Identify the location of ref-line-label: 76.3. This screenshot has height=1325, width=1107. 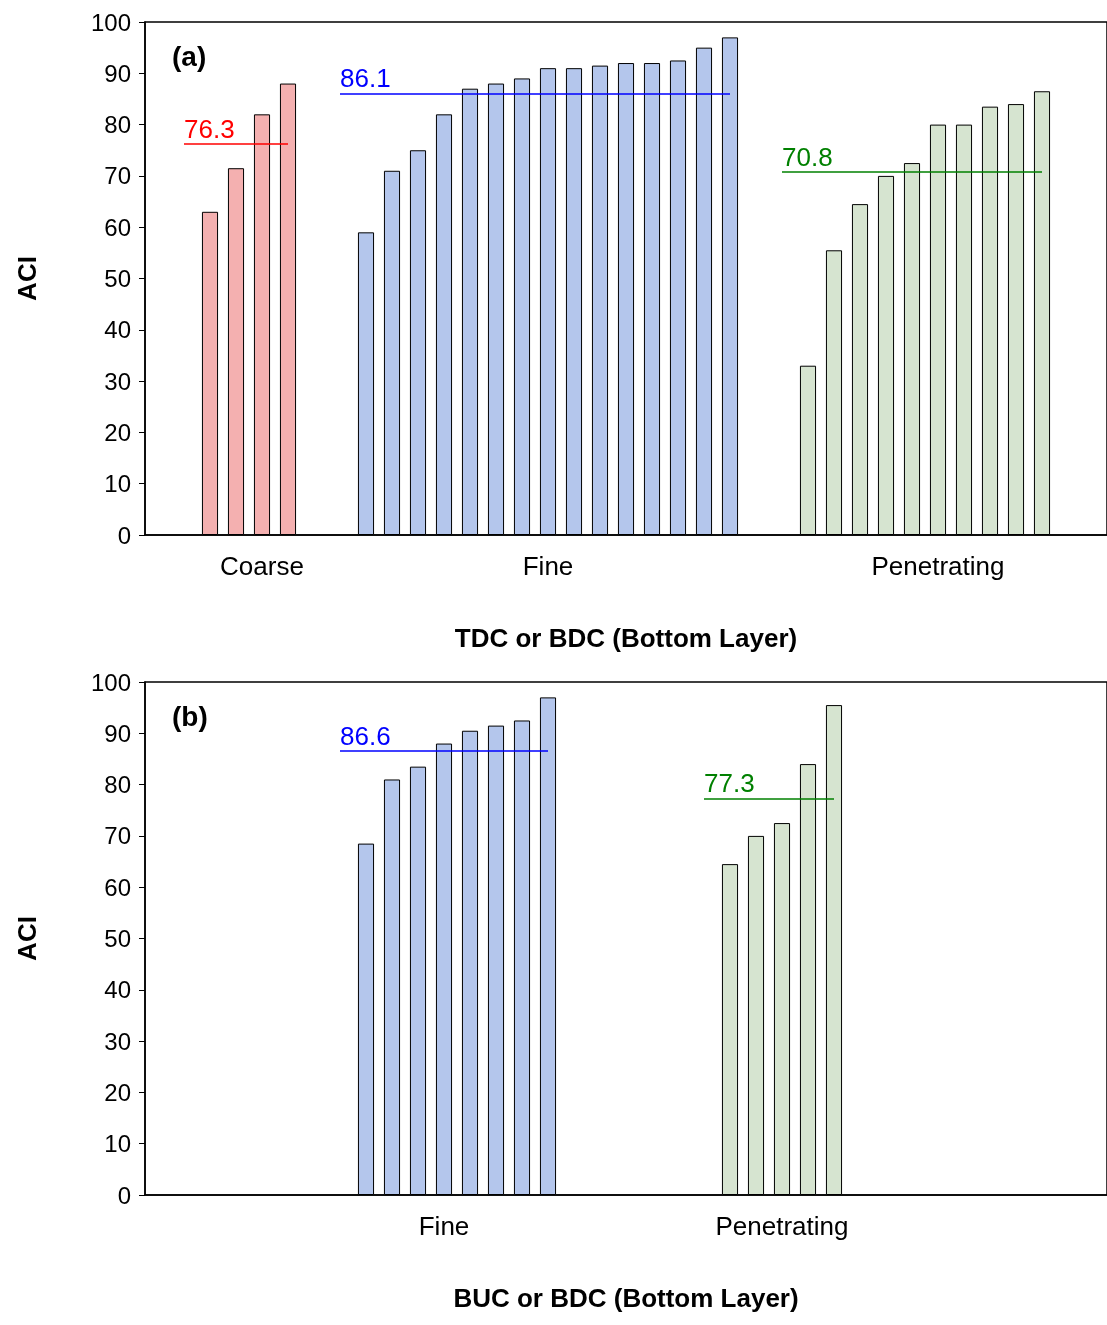
(209, 128).